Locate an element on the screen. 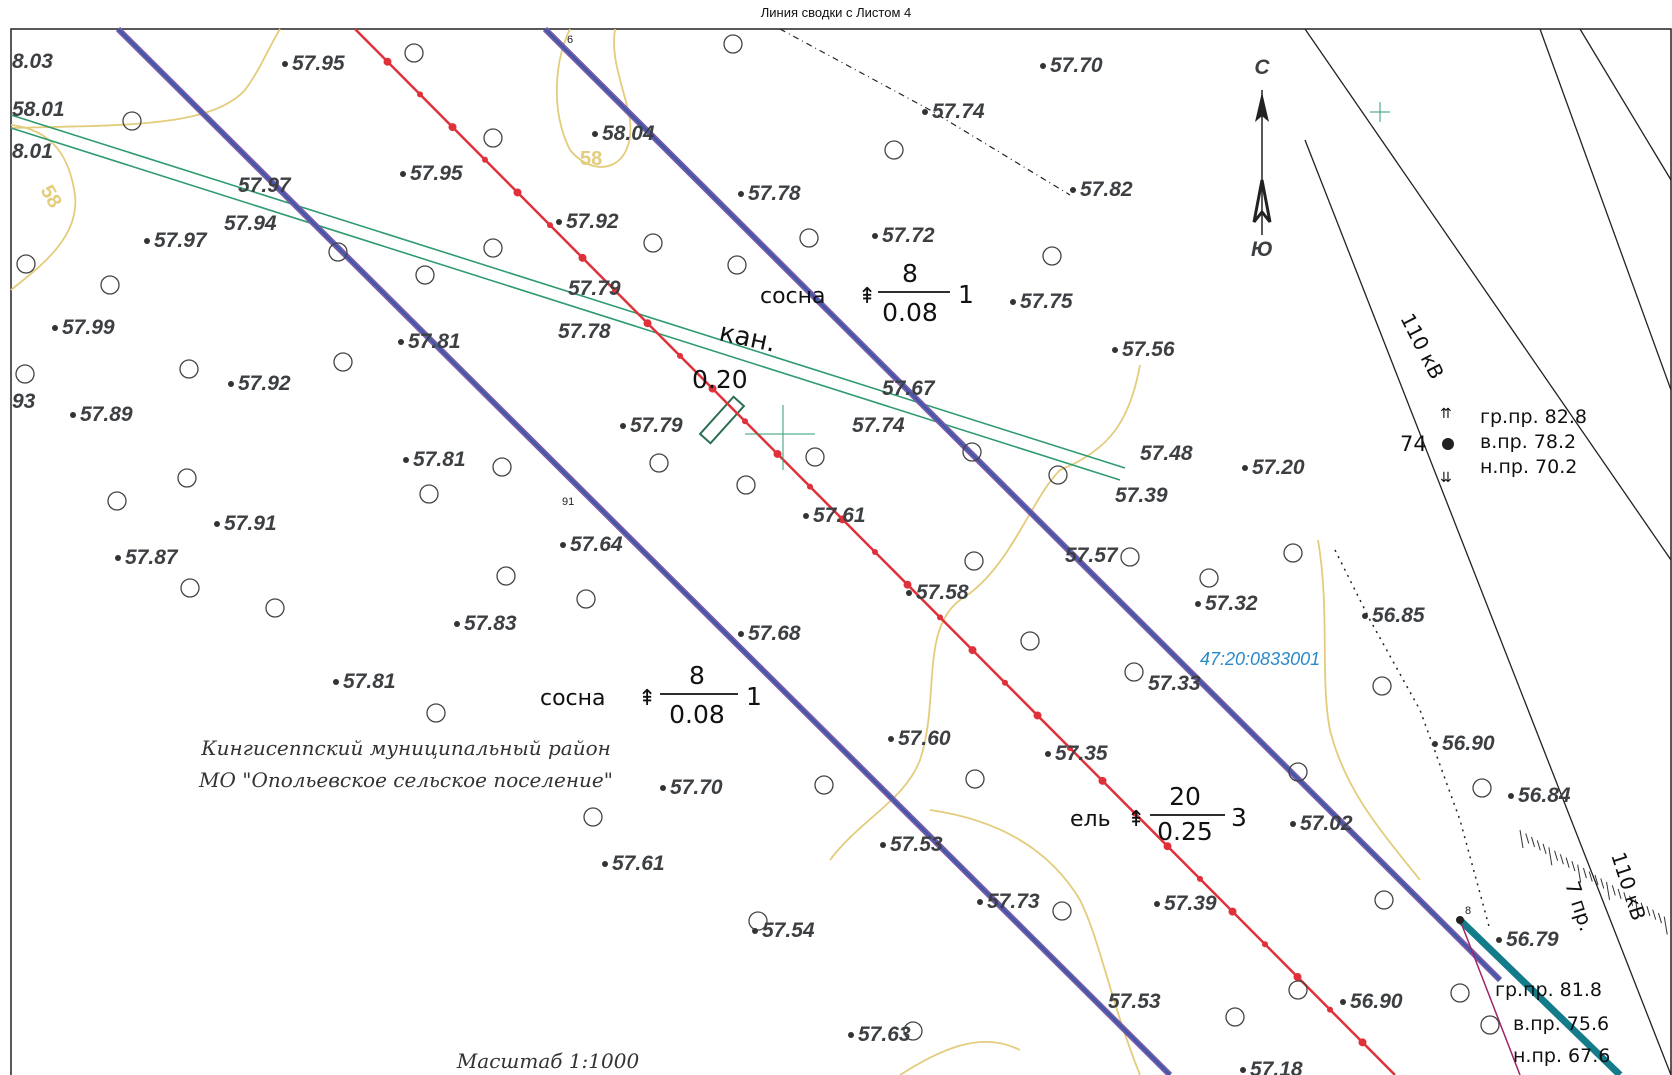  elevation-label: 57.53 is located at coordinates (916, 844).